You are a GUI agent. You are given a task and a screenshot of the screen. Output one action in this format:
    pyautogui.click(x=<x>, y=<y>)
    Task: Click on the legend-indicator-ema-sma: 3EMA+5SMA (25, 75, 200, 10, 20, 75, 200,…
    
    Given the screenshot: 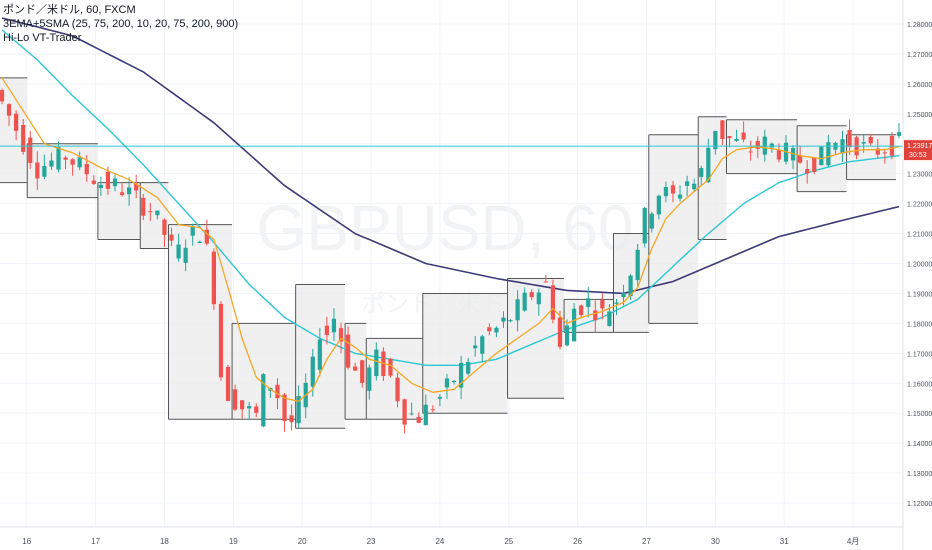 What is the action you would take?
    pyautogui.click(x=121, y=24)
    